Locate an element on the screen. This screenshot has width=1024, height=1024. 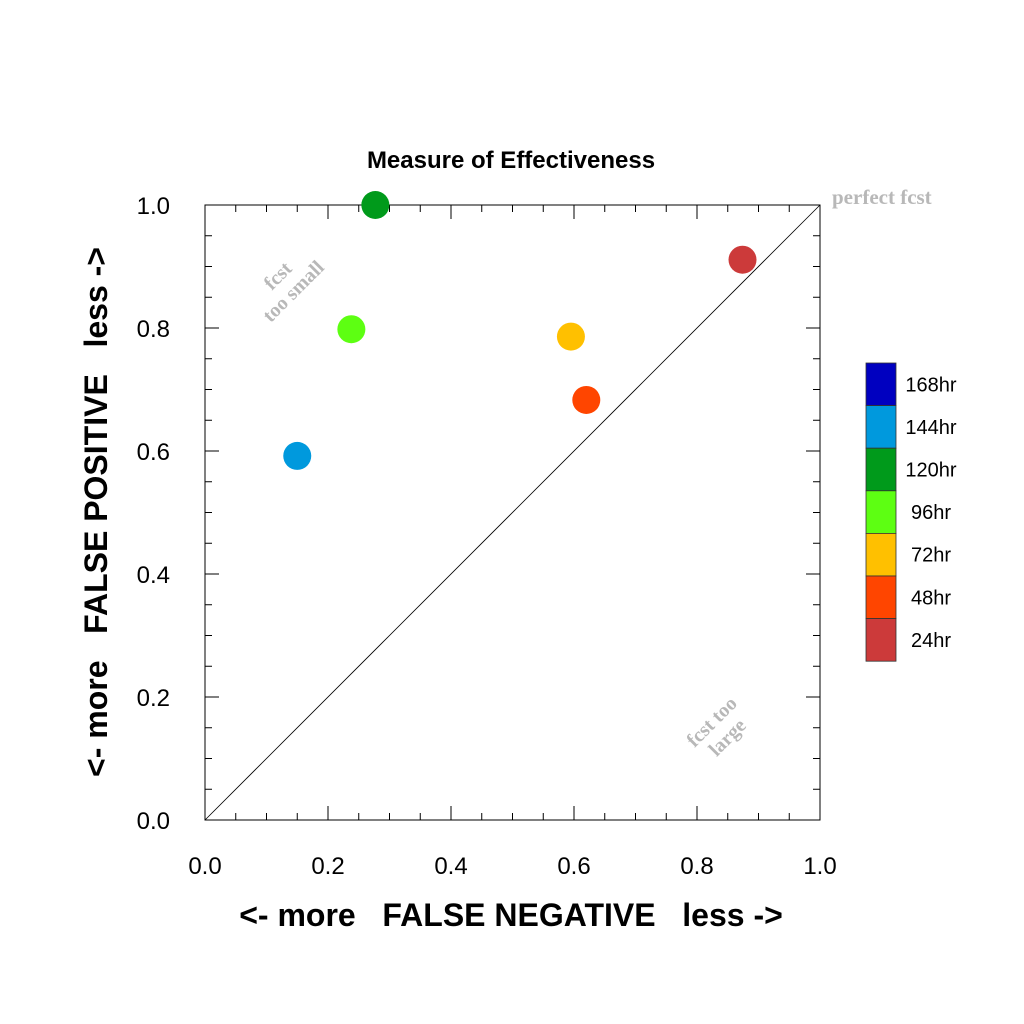
annotation-perfect-forecast: perfect fcst is located at coordinates (882, 197).